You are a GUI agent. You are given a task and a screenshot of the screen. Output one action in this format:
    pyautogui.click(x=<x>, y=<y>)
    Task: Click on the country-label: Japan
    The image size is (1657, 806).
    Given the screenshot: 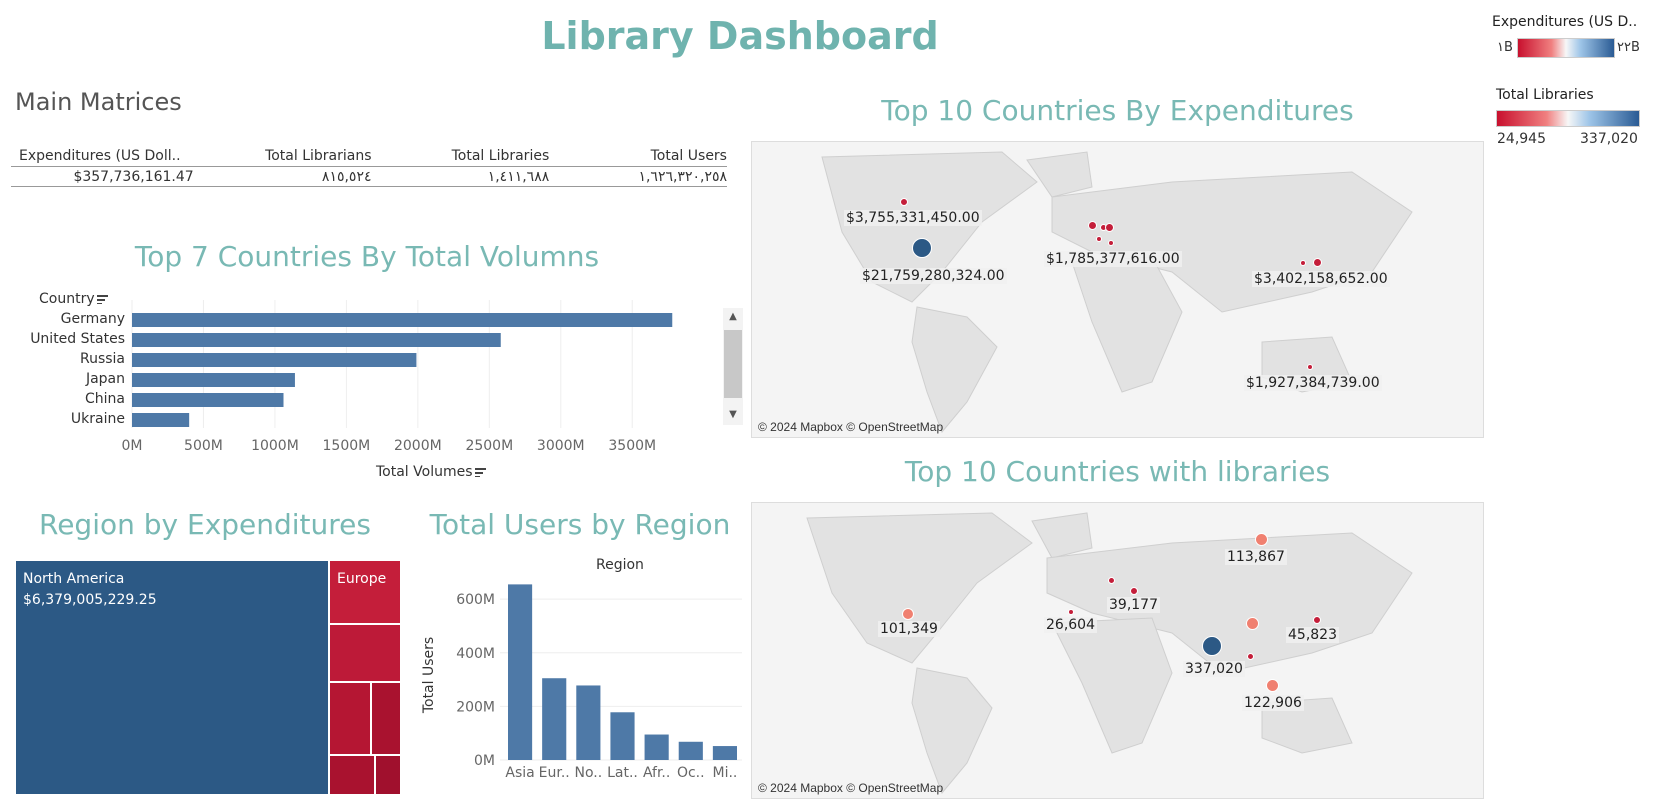 What is the action you would take?
    pyautogui.click(x=105, y=379)
    